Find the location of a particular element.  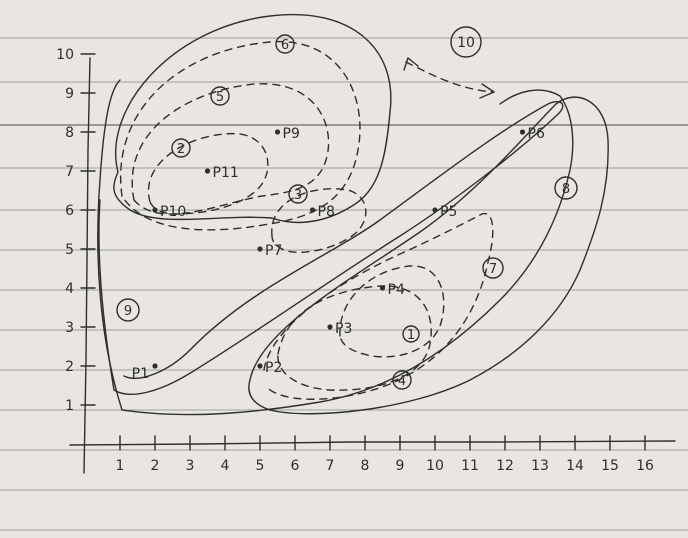

point-label: P10 is located at coordinates (173, 212).